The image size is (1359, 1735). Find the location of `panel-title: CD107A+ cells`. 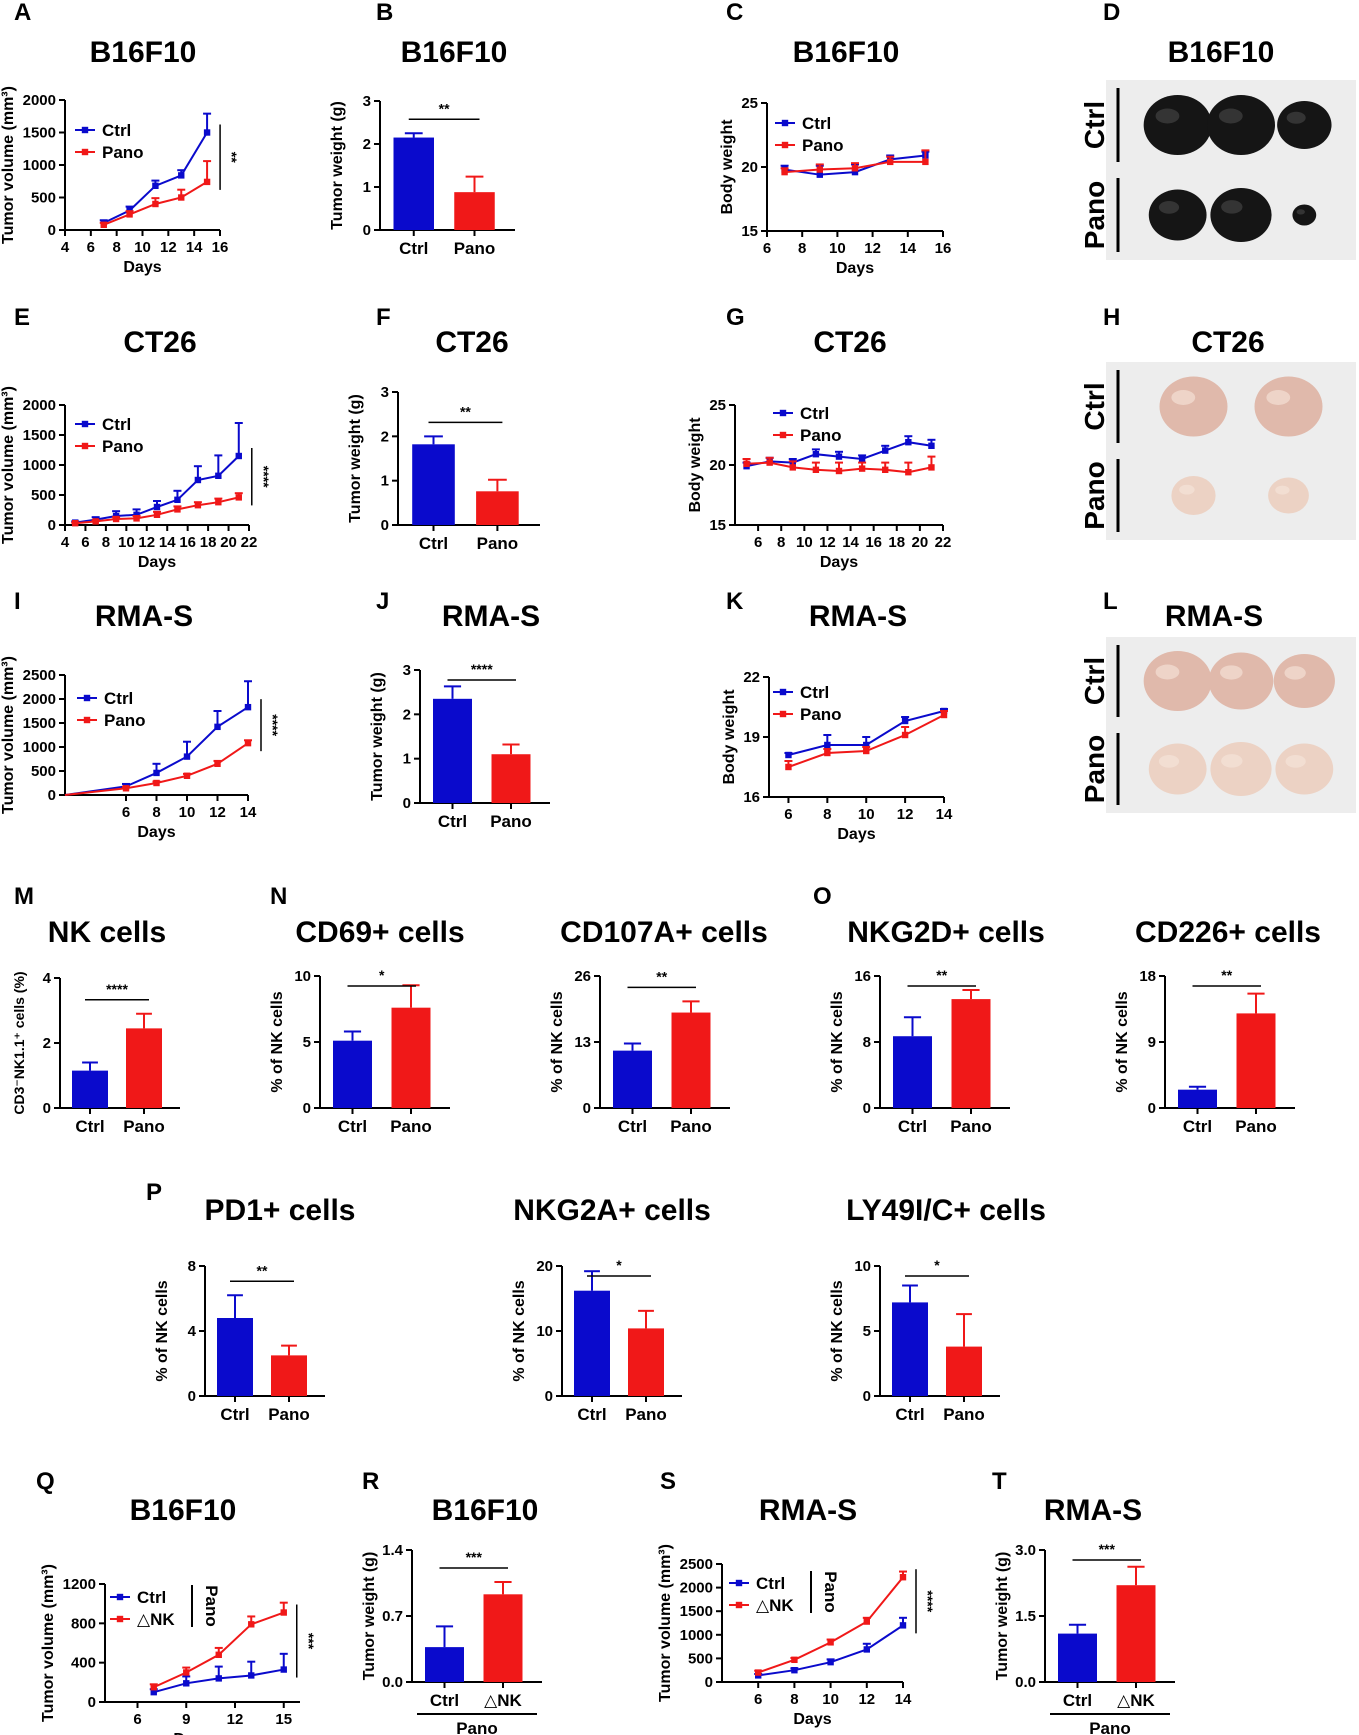

panel-title: CD107A+ cells is located at coordinates (664, 932).